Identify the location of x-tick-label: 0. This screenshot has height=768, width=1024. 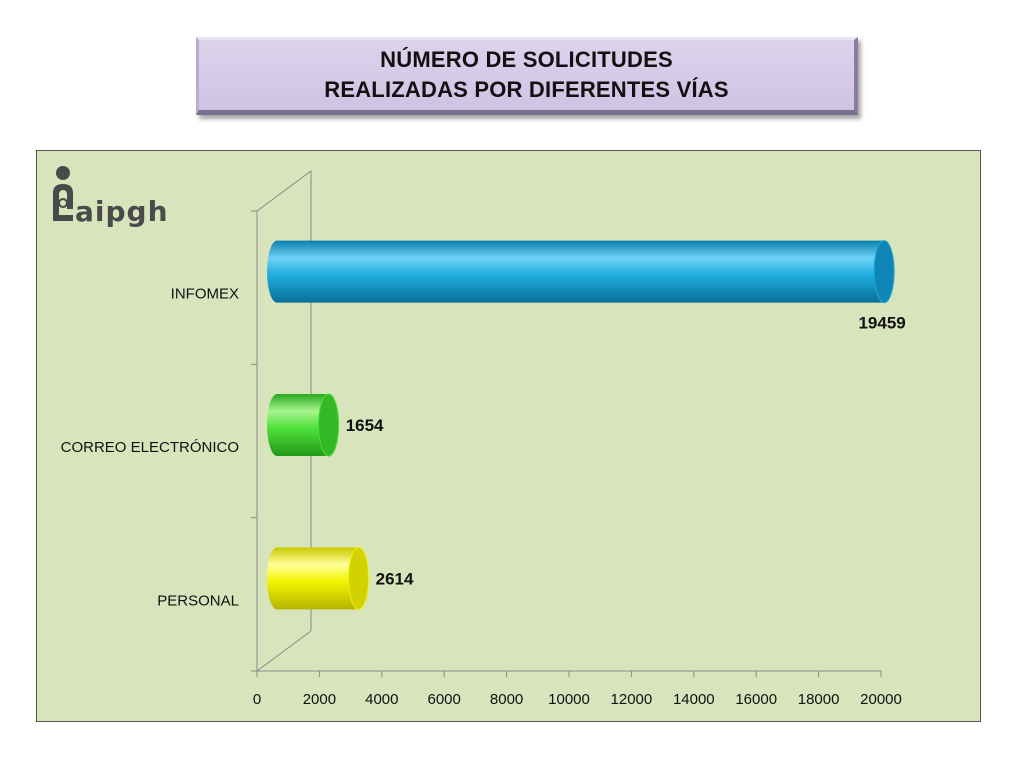
(257, 699).